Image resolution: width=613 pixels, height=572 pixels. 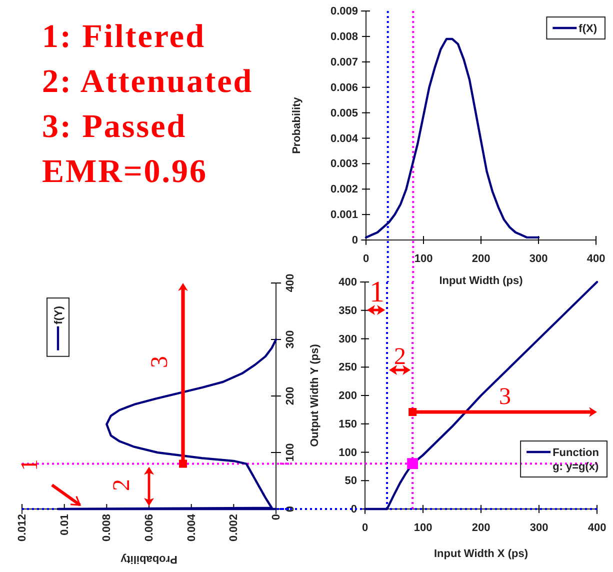 What do you see at coordinates (344, 113) in the screenshot?
I see `y-tick-label: 0.005` at bounding box center [344, 113].